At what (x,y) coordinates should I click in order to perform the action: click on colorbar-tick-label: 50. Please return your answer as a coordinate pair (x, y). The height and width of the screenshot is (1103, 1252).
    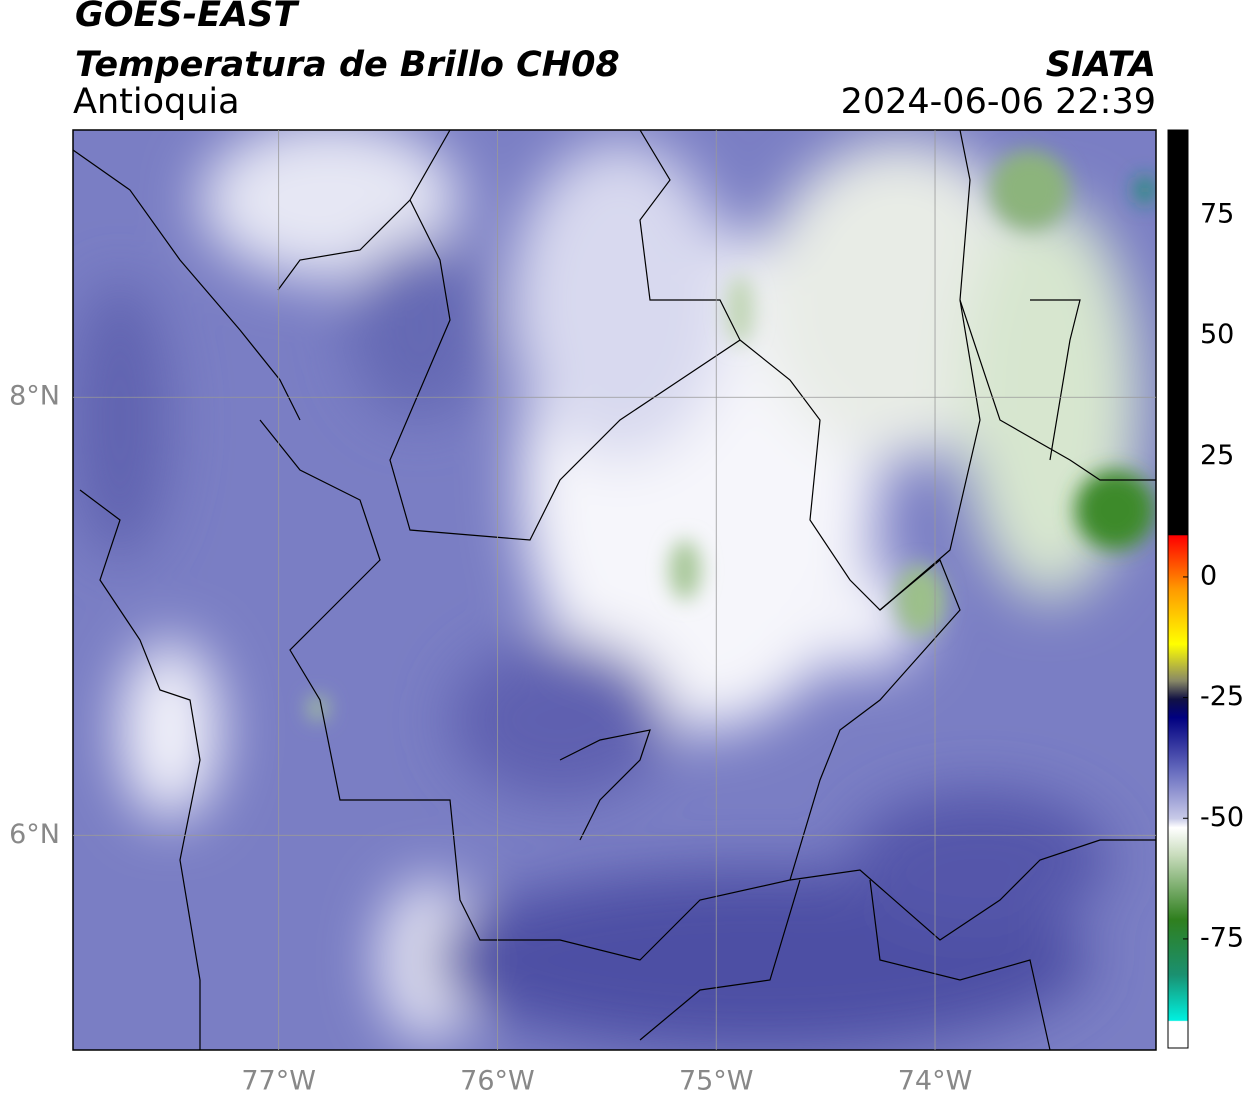
    Looking at the image, I should click on (1217, 334).